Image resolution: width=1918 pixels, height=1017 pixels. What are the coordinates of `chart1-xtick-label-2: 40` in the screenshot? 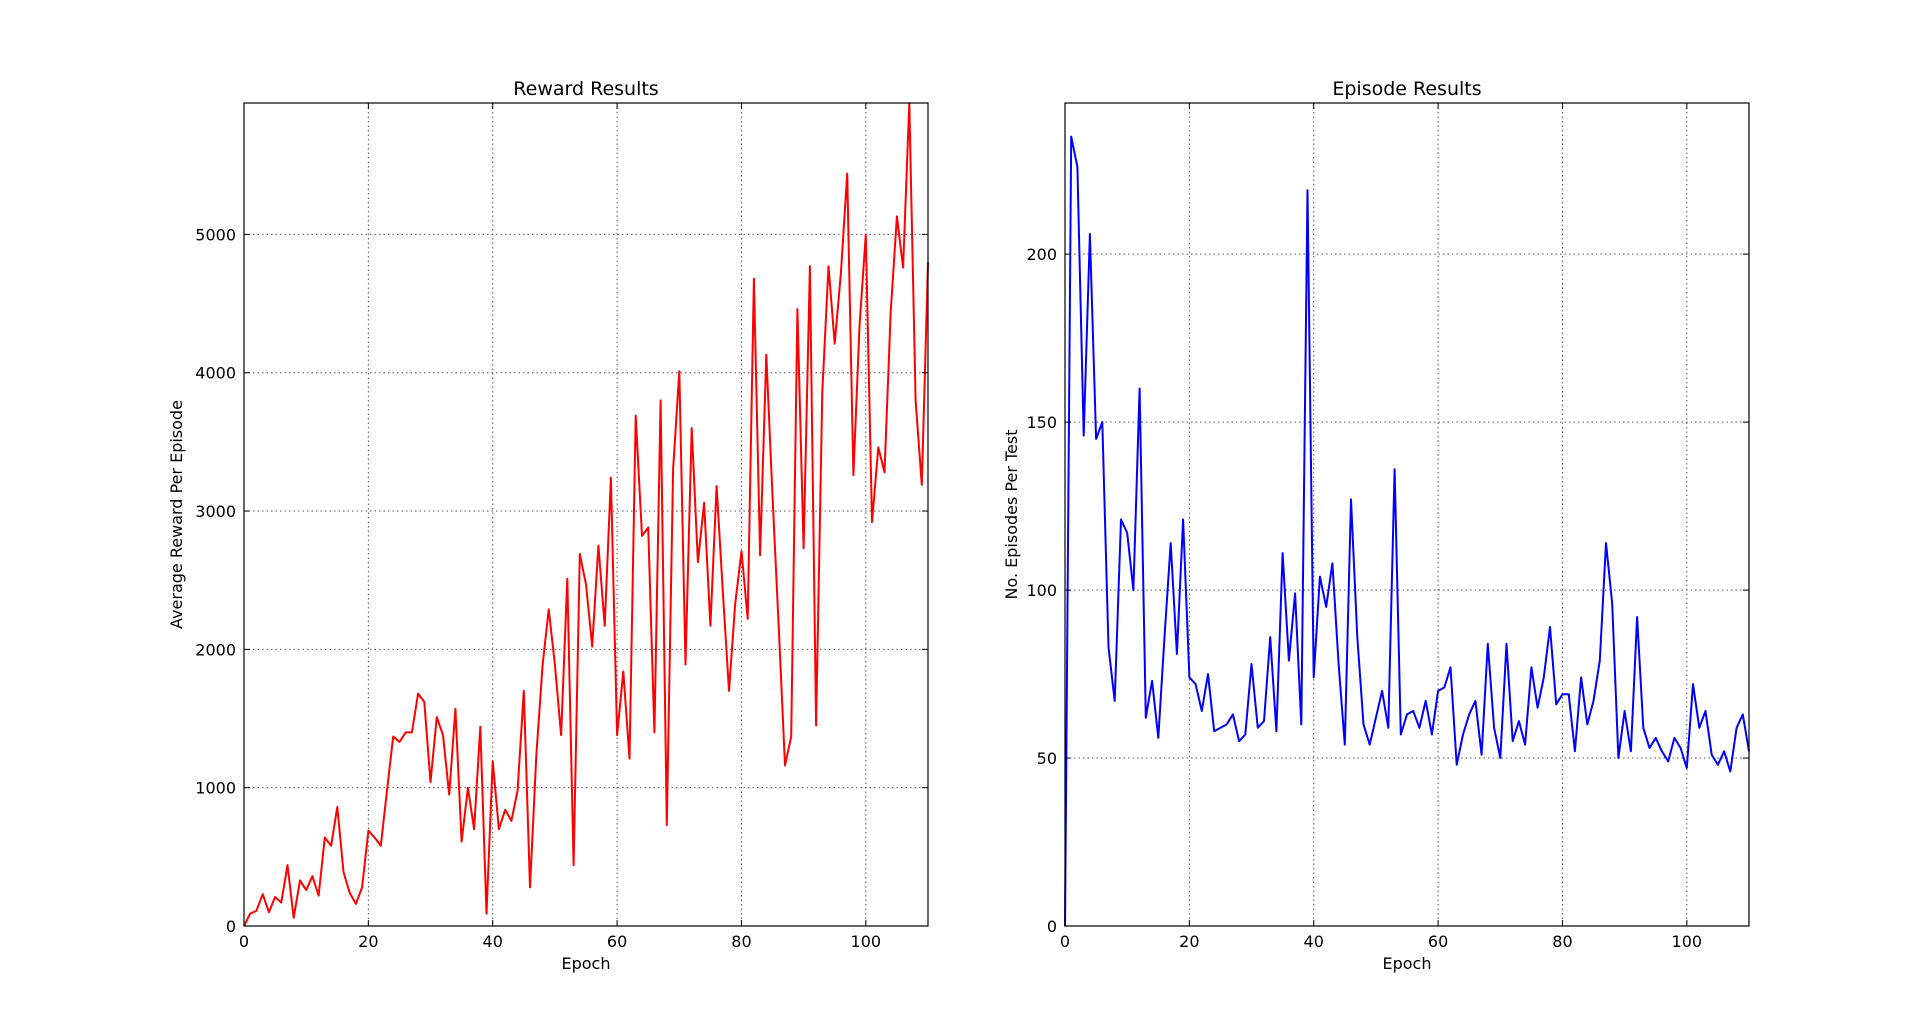 It's located at (493, 941).